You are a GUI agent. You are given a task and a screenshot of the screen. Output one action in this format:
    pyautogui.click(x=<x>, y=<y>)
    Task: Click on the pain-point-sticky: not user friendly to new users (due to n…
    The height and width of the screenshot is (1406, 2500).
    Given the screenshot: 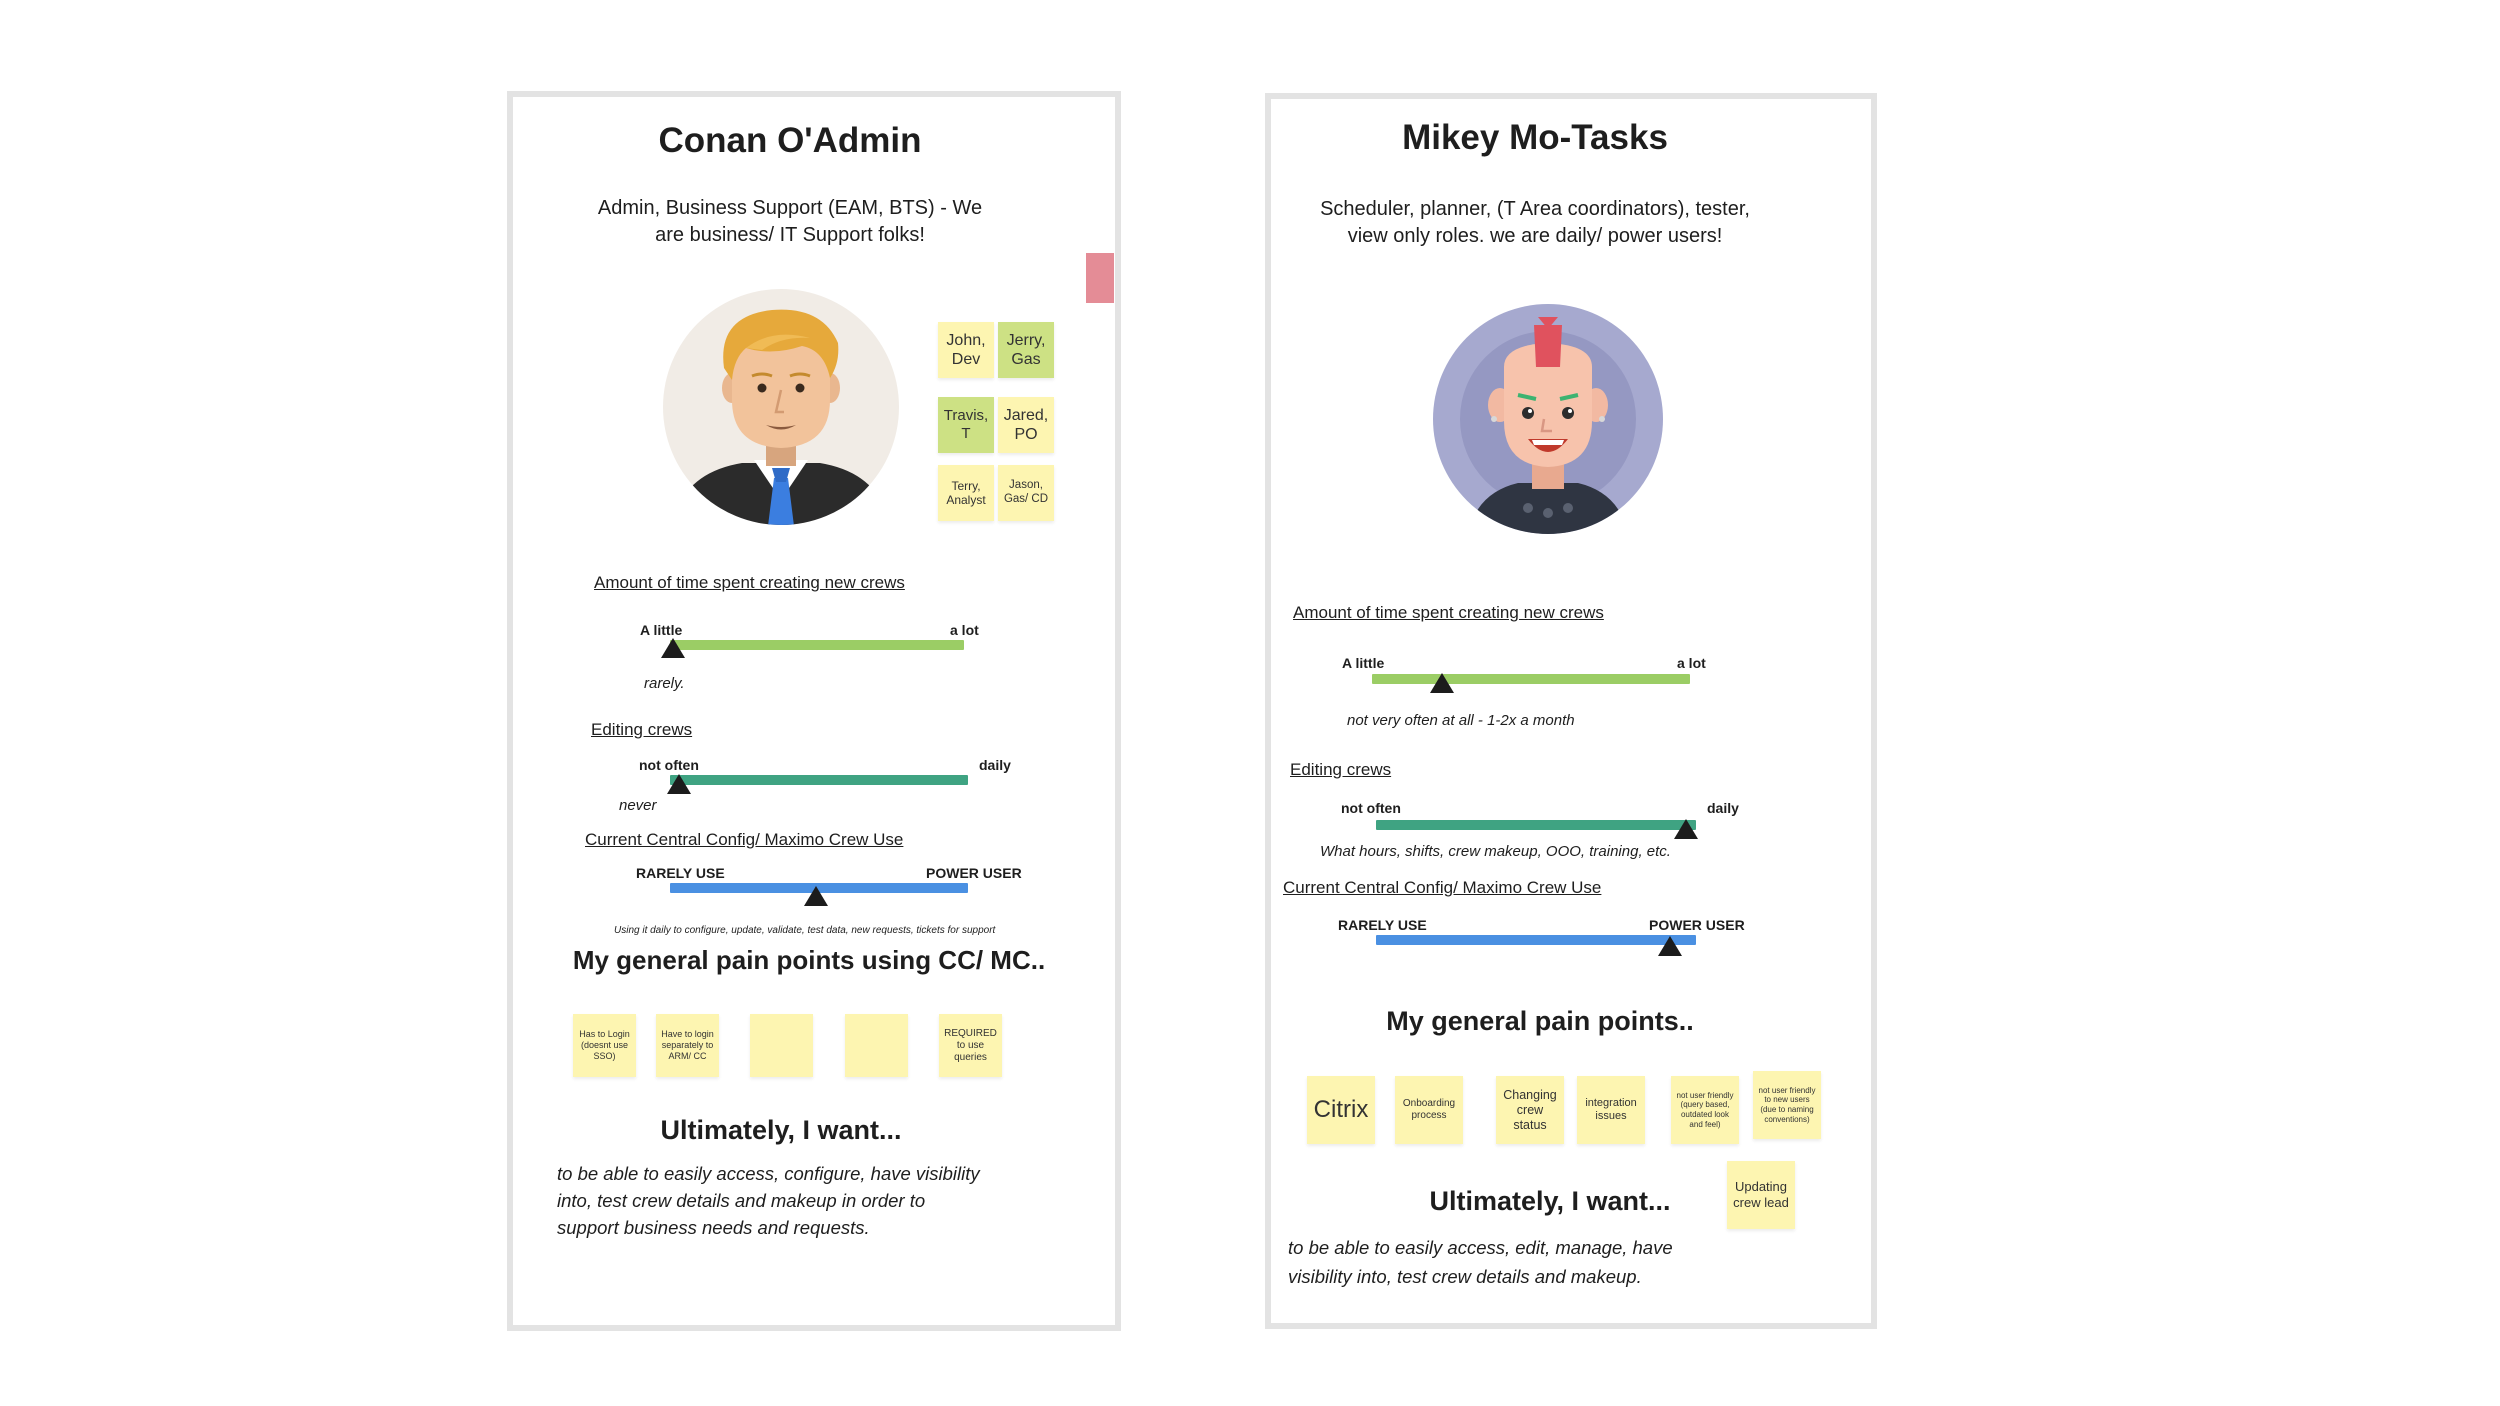 What is the action you would take?
    pyautogui.click(x=1787, y=1105)
    